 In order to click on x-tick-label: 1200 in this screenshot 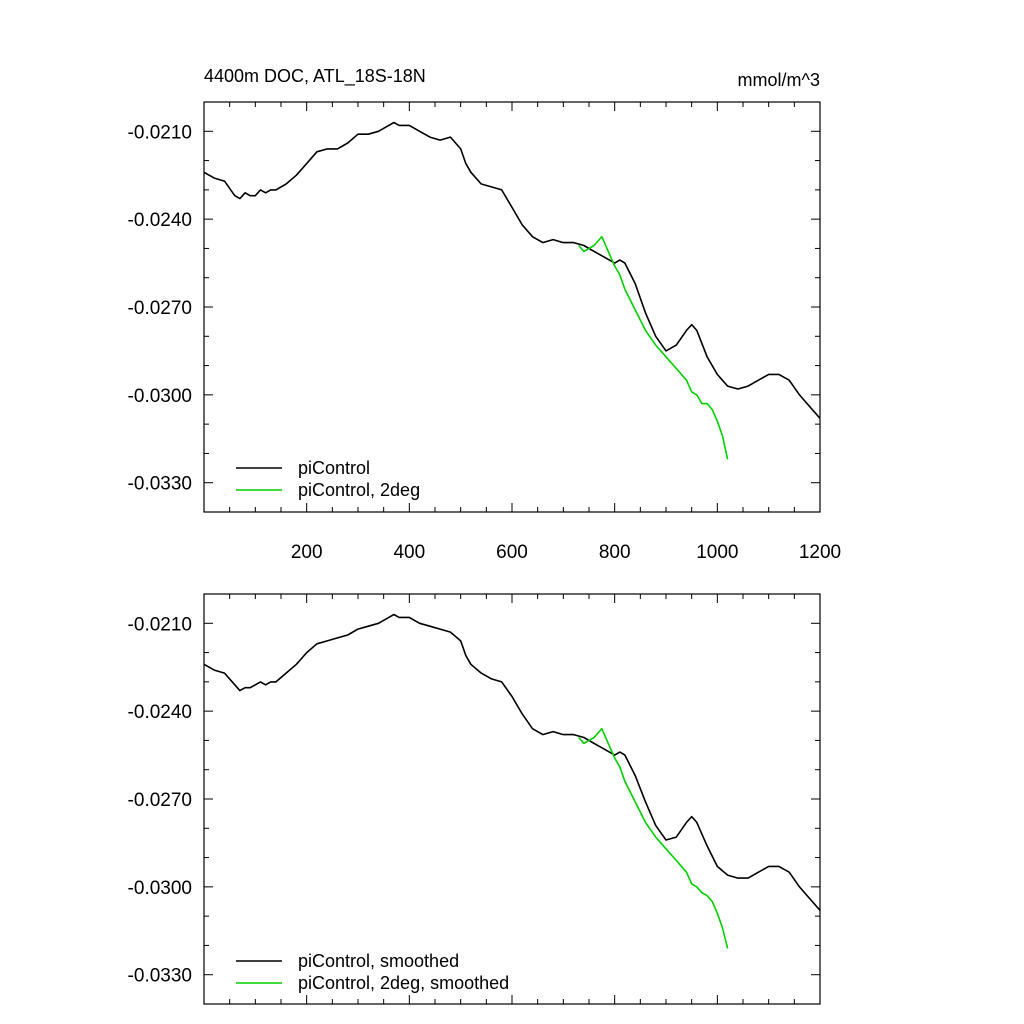, I will do `click(820, 552)`.